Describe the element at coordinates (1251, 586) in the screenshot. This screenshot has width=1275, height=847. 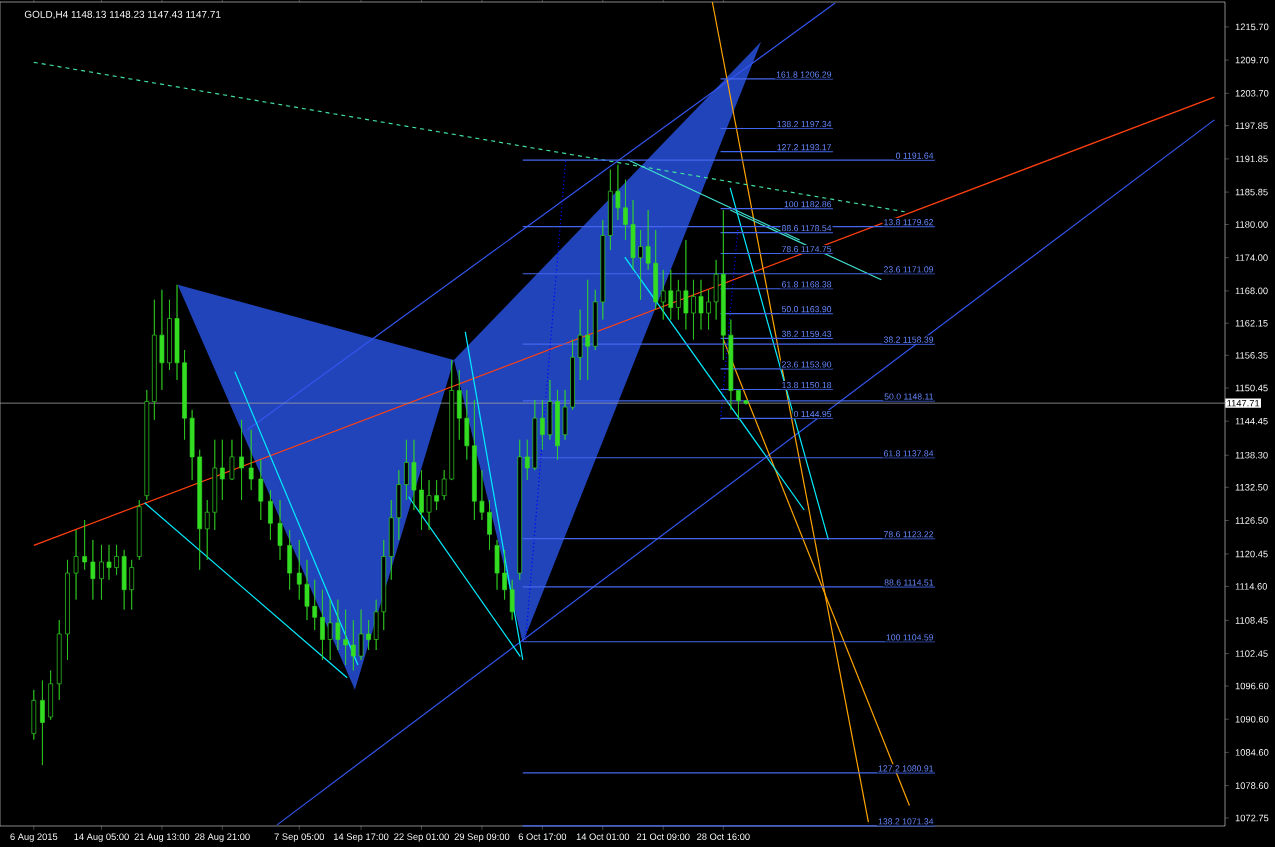
I see `y-tick-label: 1114.60` at that location.